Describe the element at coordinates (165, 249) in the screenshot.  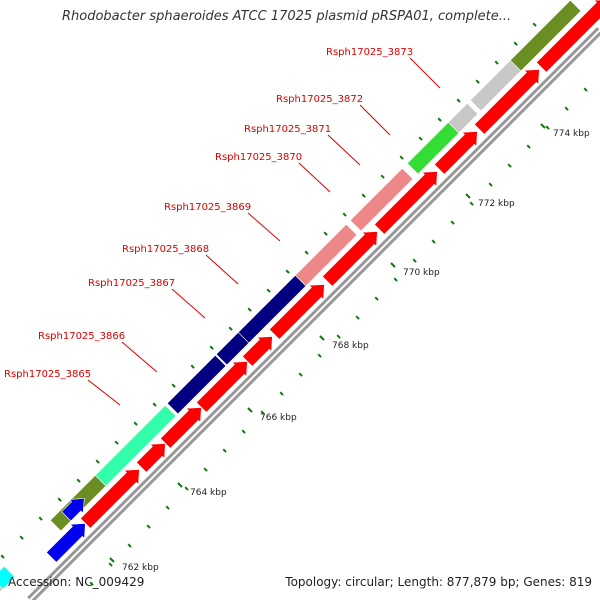
I see `gene-label: Rsph17025_3868` at that location.